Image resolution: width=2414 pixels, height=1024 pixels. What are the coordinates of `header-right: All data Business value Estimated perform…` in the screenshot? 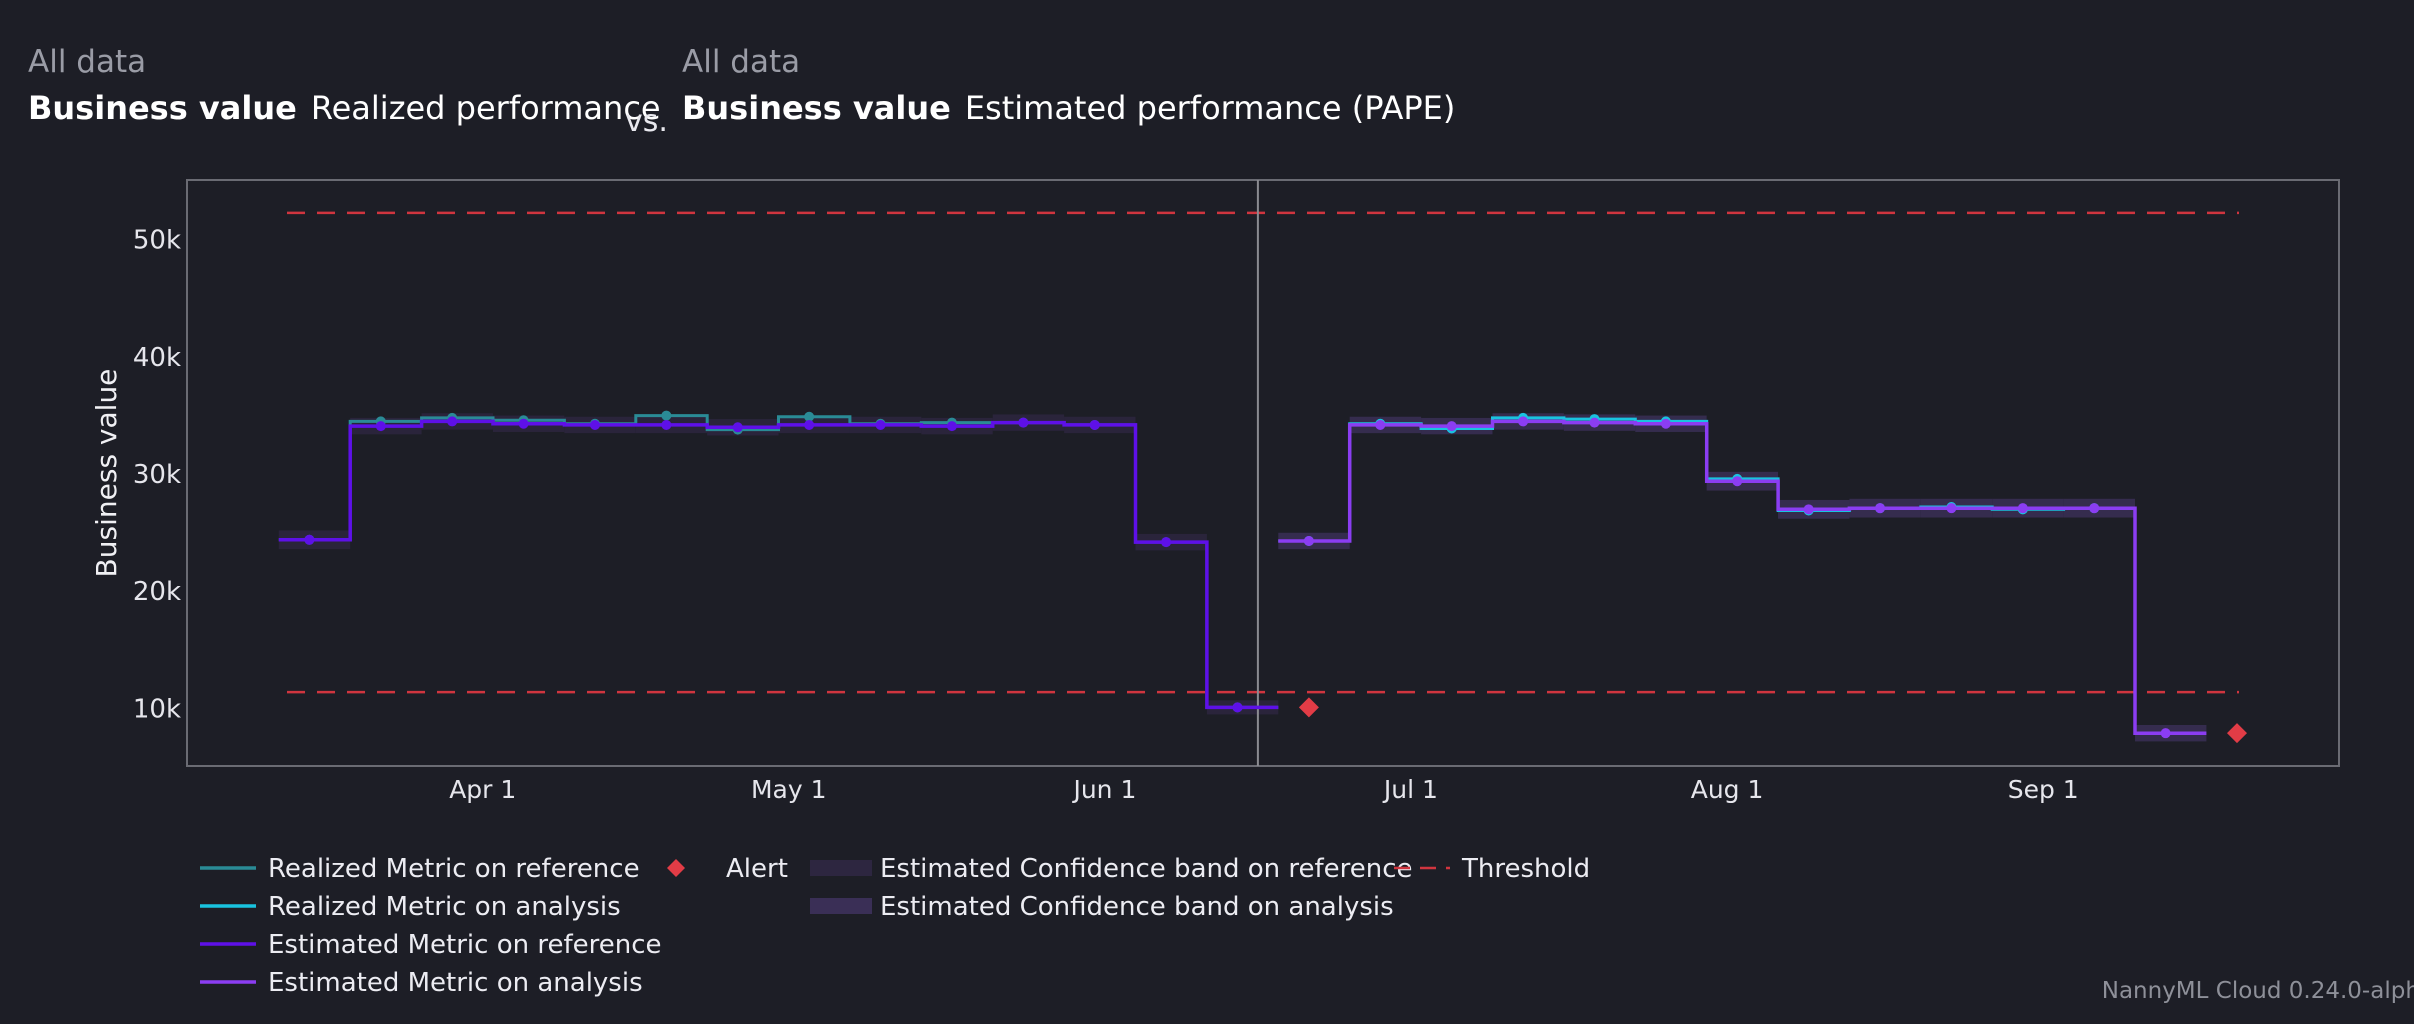 It's located at (1068, 86).